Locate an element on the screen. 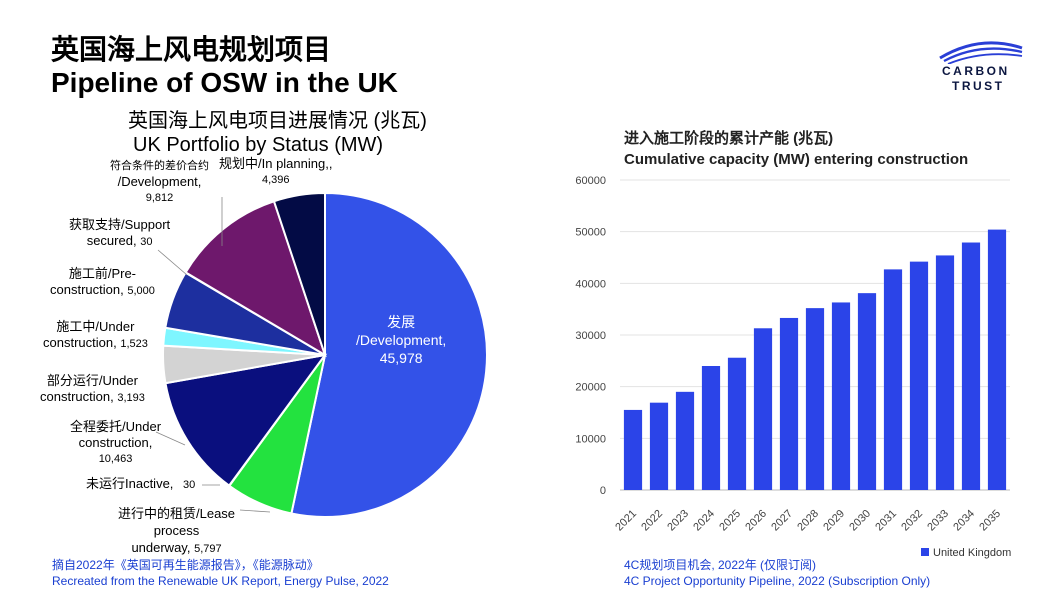 This screenshot has width=1056, height=595. bar-chart-title: 进入施工阶段的累计产能 (兆瓦) is located at coordinates (729, 138).